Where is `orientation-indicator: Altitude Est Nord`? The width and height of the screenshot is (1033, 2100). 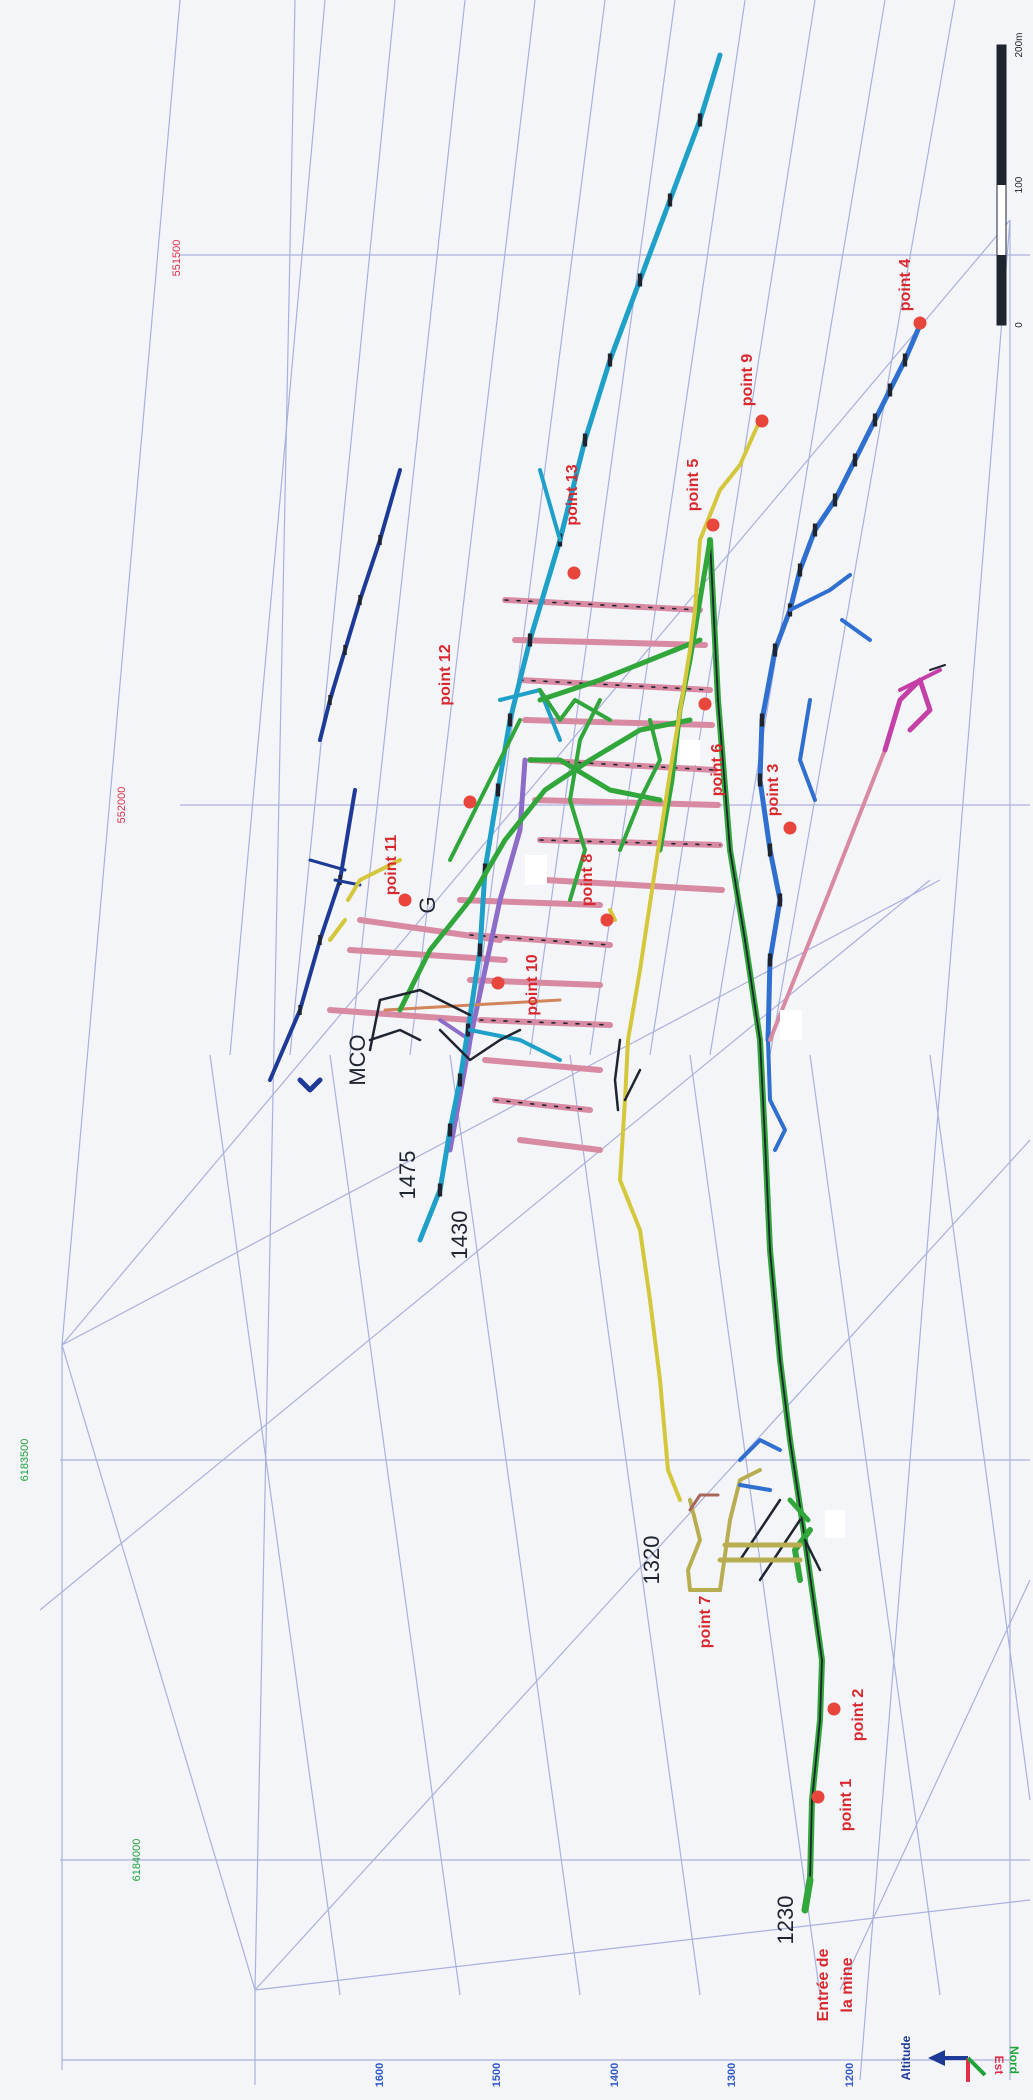 orientation-indicator: Altitude Est Nord is located at coordinates (960, 2058).